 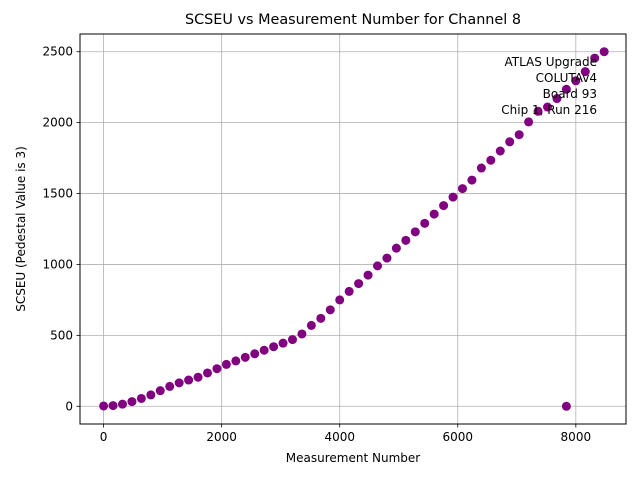 I want to click on annotation-line: Board 93, so click(x=570, y=94).